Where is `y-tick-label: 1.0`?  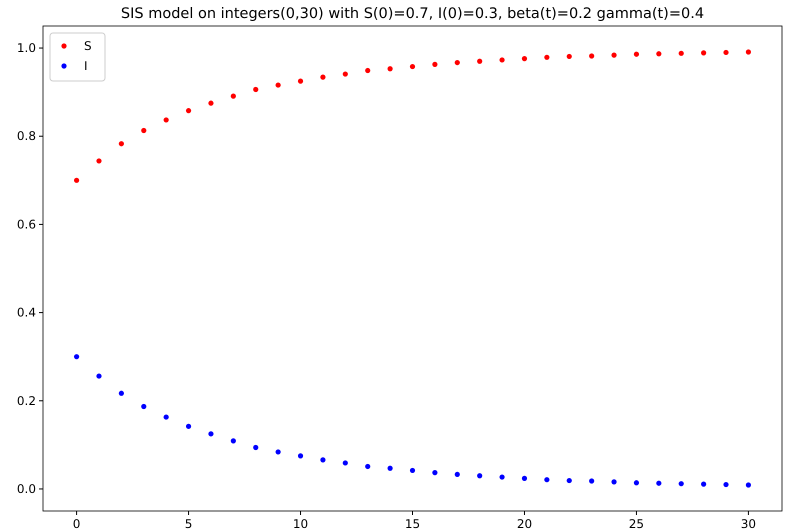
y-tick-label: 1.0 is located at coordinates (26, 48).